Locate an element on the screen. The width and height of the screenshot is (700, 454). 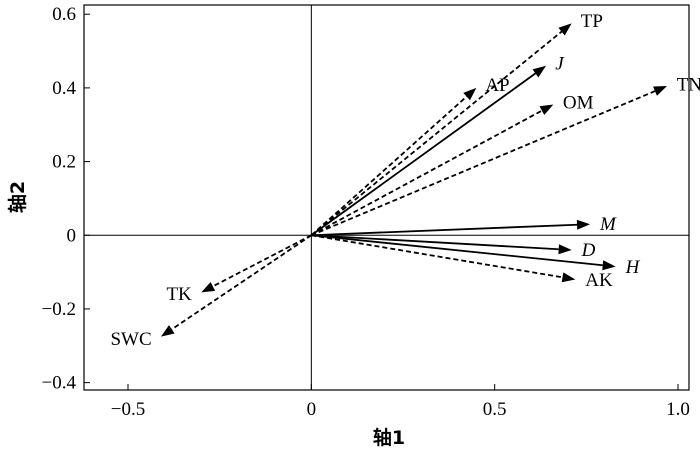
vector-line-d is located at coordinates (435, 242).